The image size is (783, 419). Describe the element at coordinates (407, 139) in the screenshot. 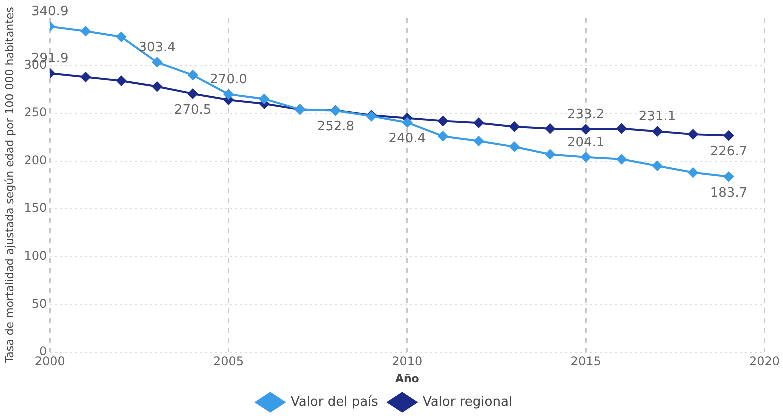

I see `data-label: 240.4` at that location.